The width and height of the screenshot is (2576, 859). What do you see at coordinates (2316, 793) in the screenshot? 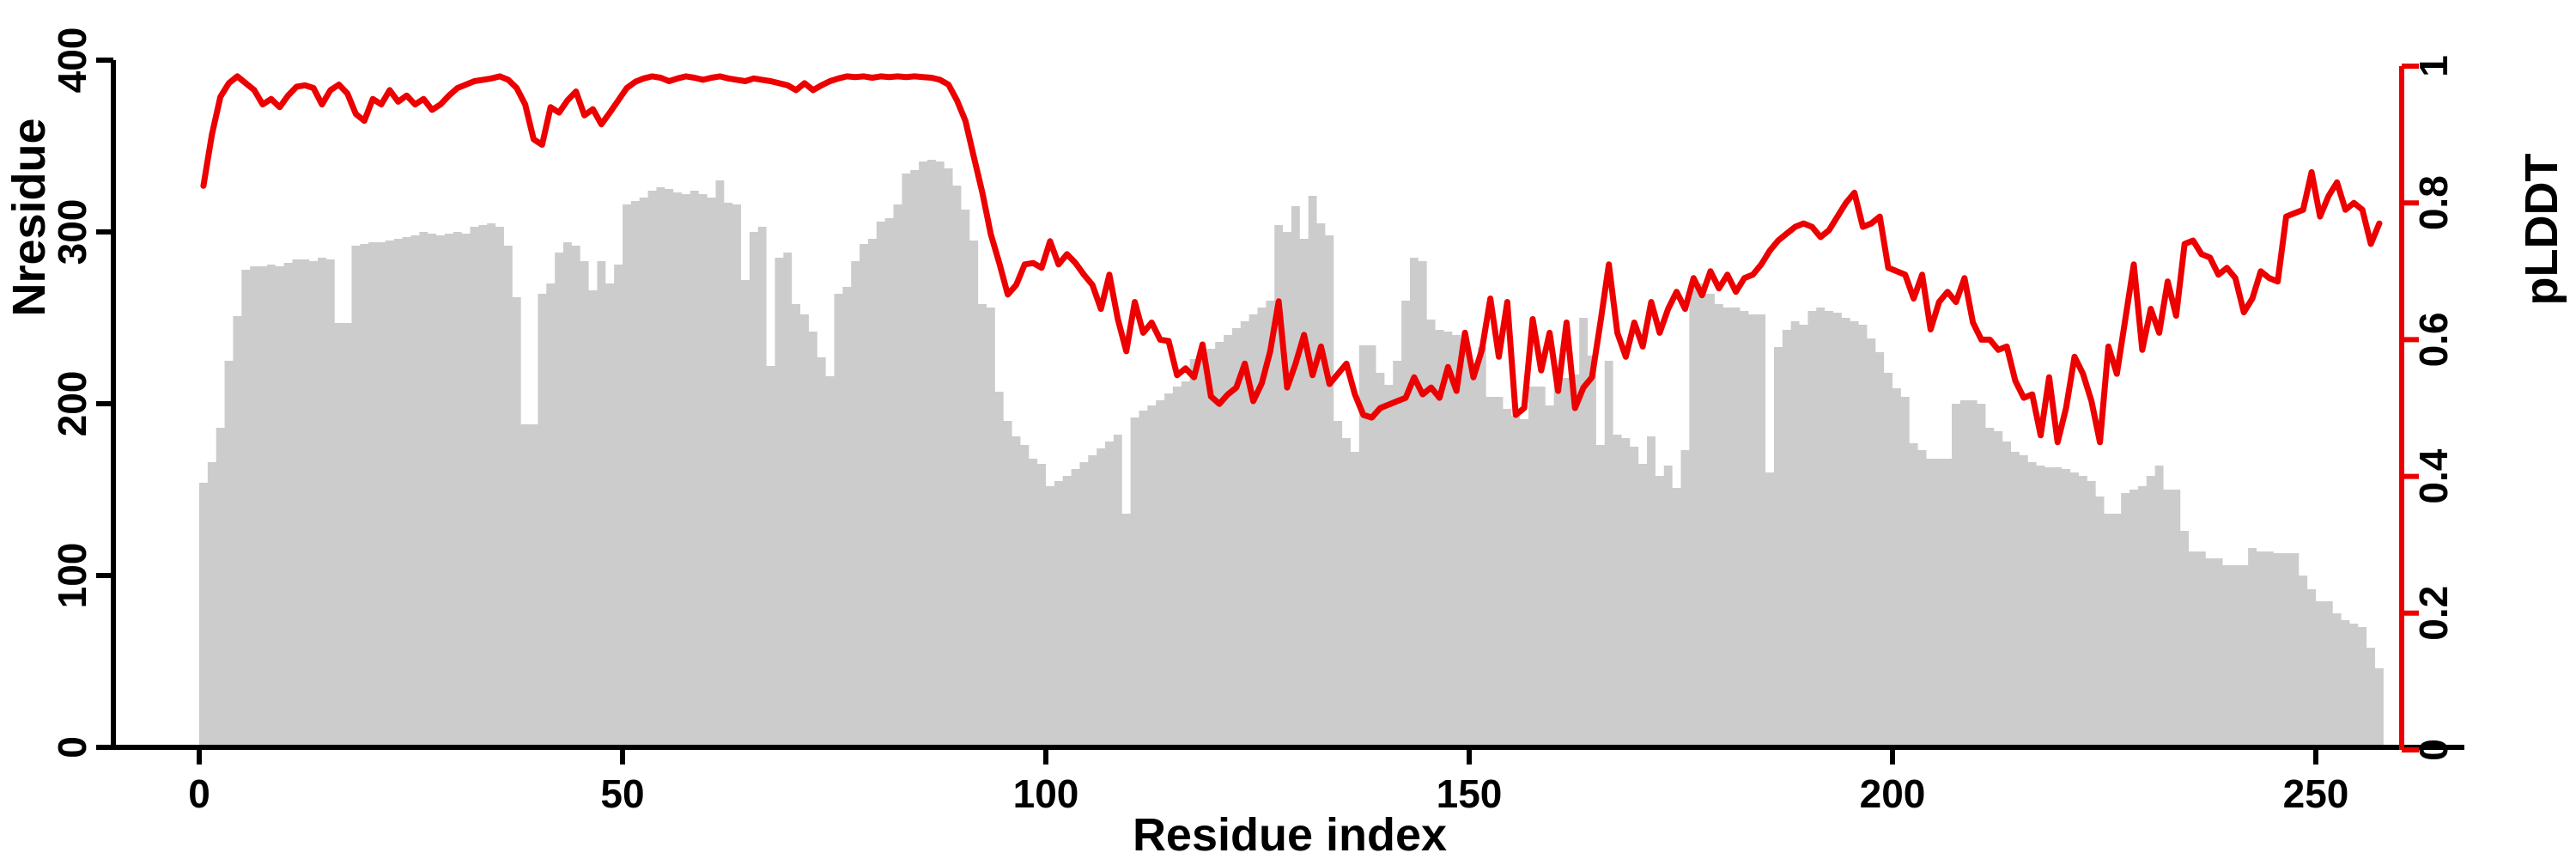
I see `x-axis-tick-label: 250` at bounding box center [2316, 793].